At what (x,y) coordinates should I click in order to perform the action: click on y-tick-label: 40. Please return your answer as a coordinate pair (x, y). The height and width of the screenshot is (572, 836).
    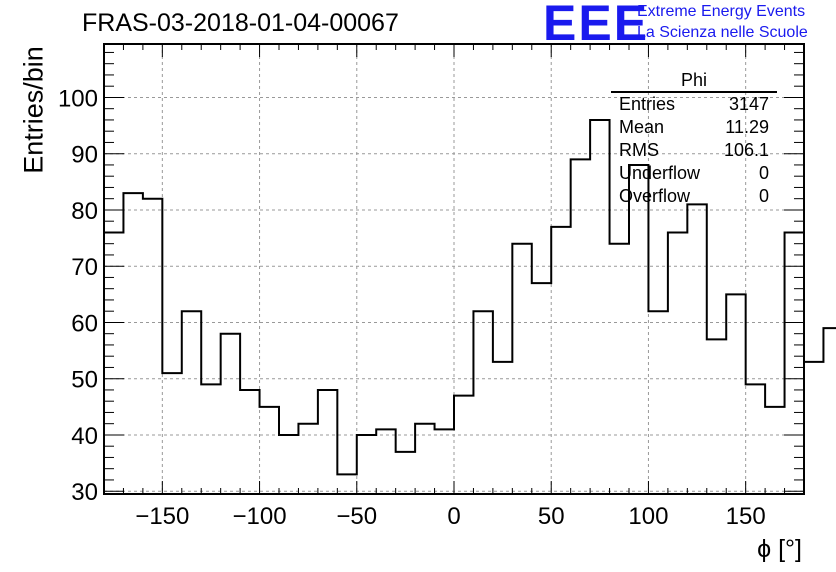
    Looking at the image, I should click on (84, 436).